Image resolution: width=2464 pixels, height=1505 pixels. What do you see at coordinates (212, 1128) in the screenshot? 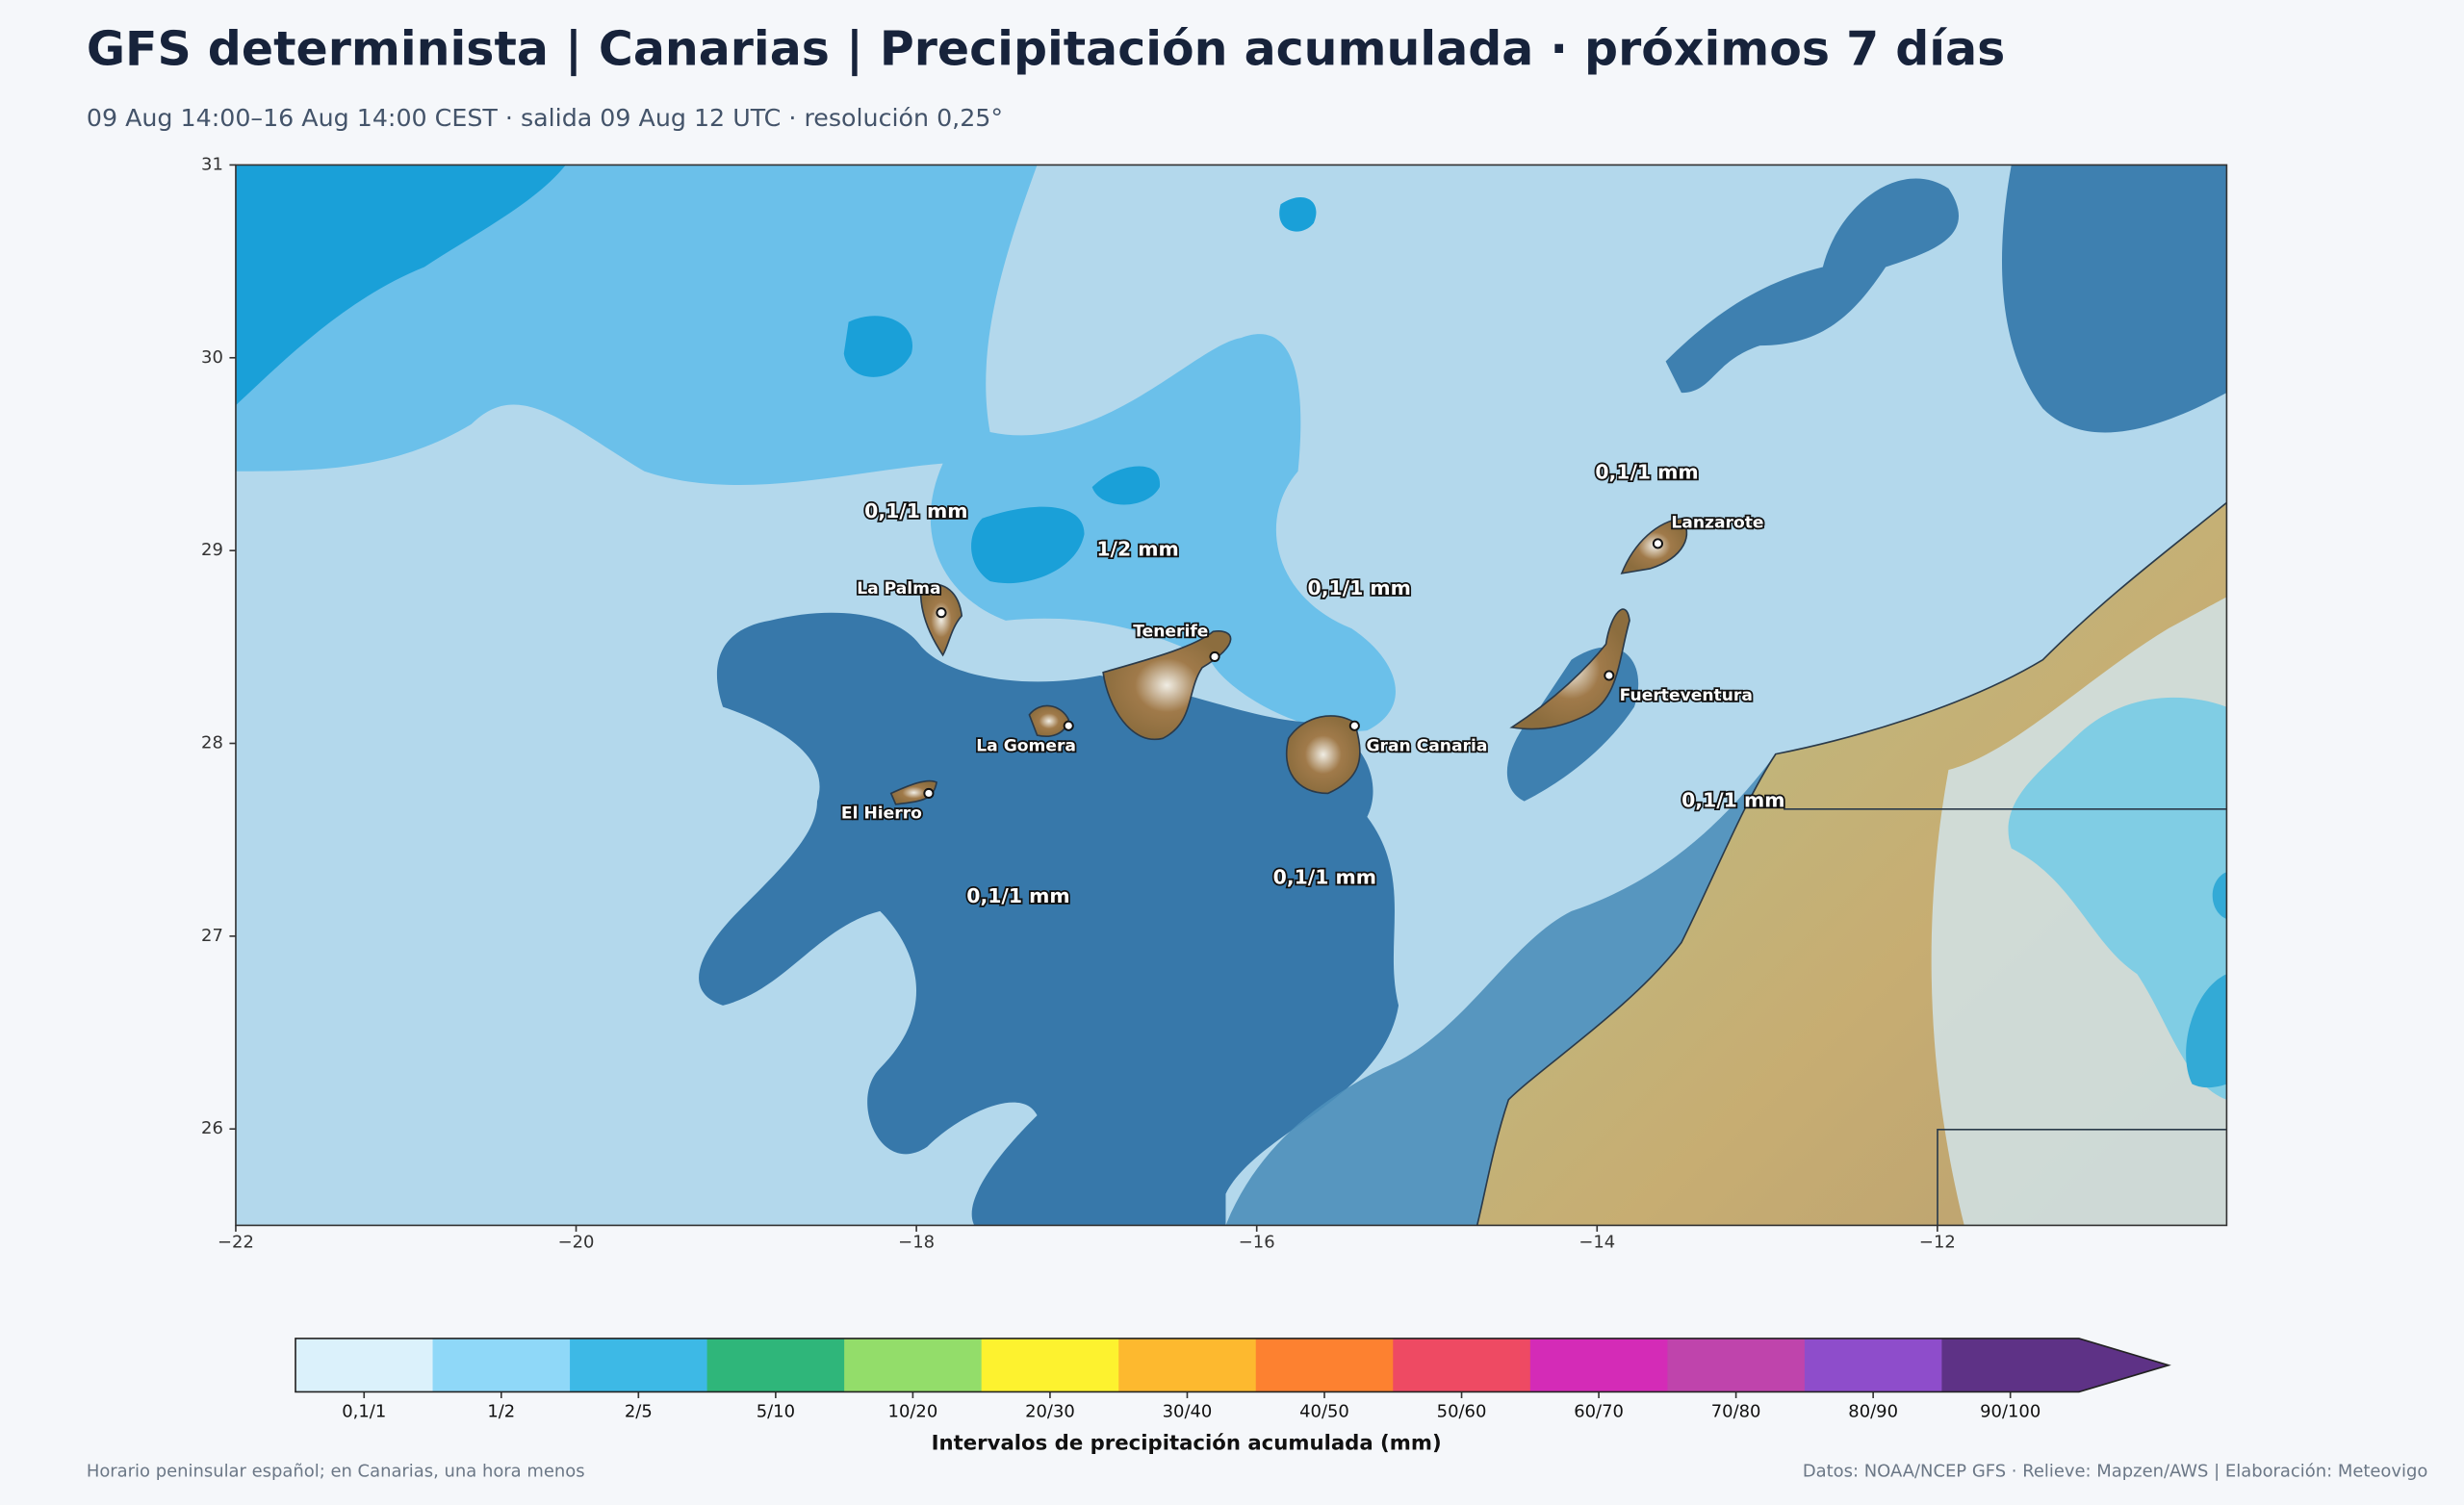
I see `y-tick-label: 26` at bounding box center [212, 1128].